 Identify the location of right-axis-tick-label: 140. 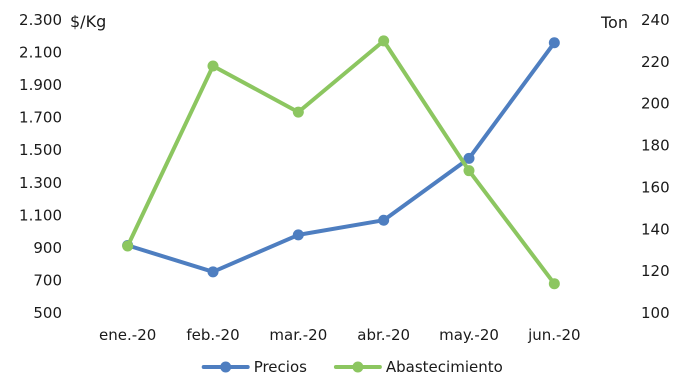
(655, 229).